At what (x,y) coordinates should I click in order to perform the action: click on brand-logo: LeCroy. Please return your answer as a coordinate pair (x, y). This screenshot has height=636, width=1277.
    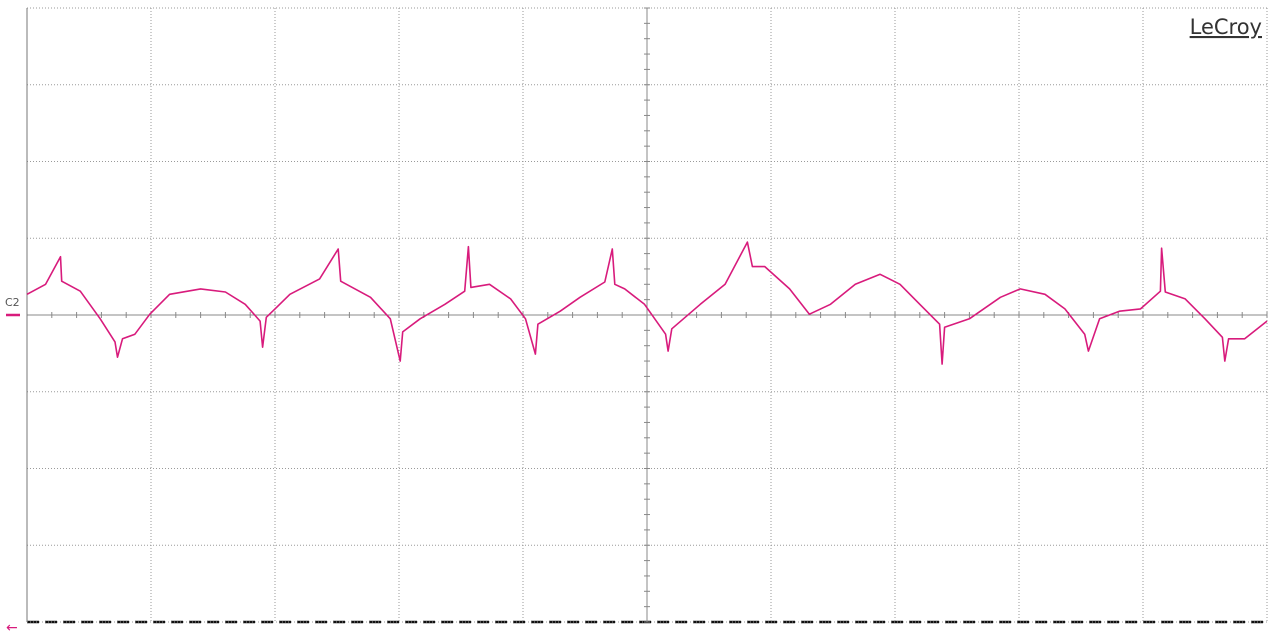
    Looking at the image, I should click on (1226, 27).